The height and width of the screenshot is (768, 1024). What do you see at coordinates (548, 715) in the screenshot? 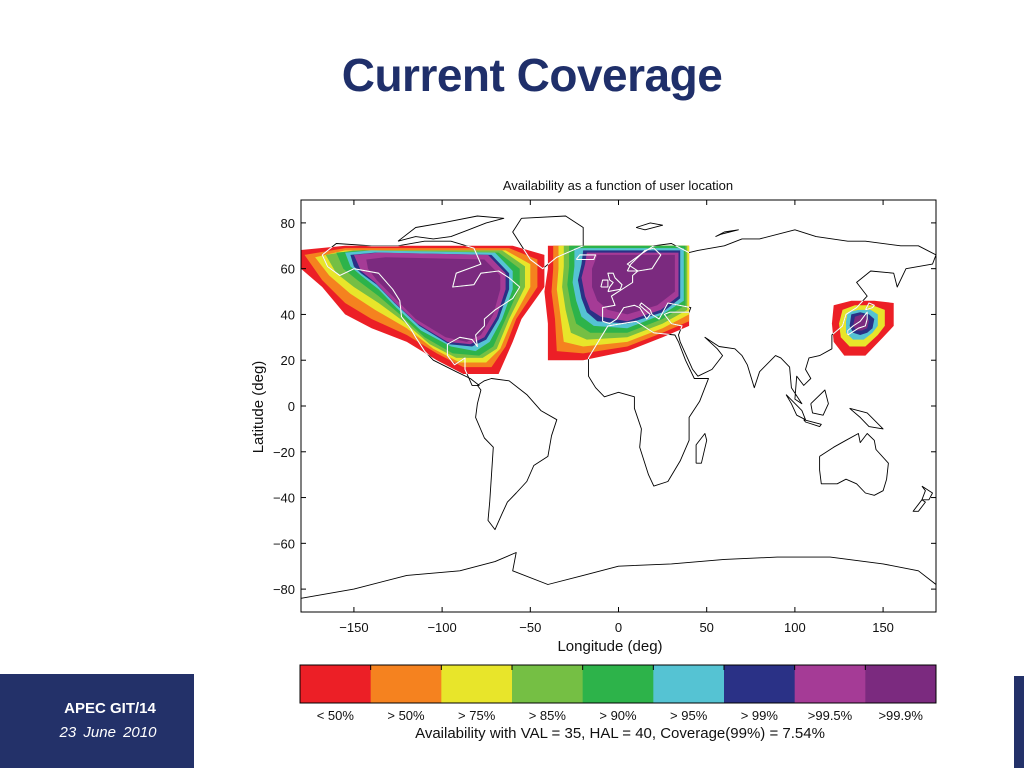
I see `colorbar-label: > 85%` at bounding box center [548, 715].